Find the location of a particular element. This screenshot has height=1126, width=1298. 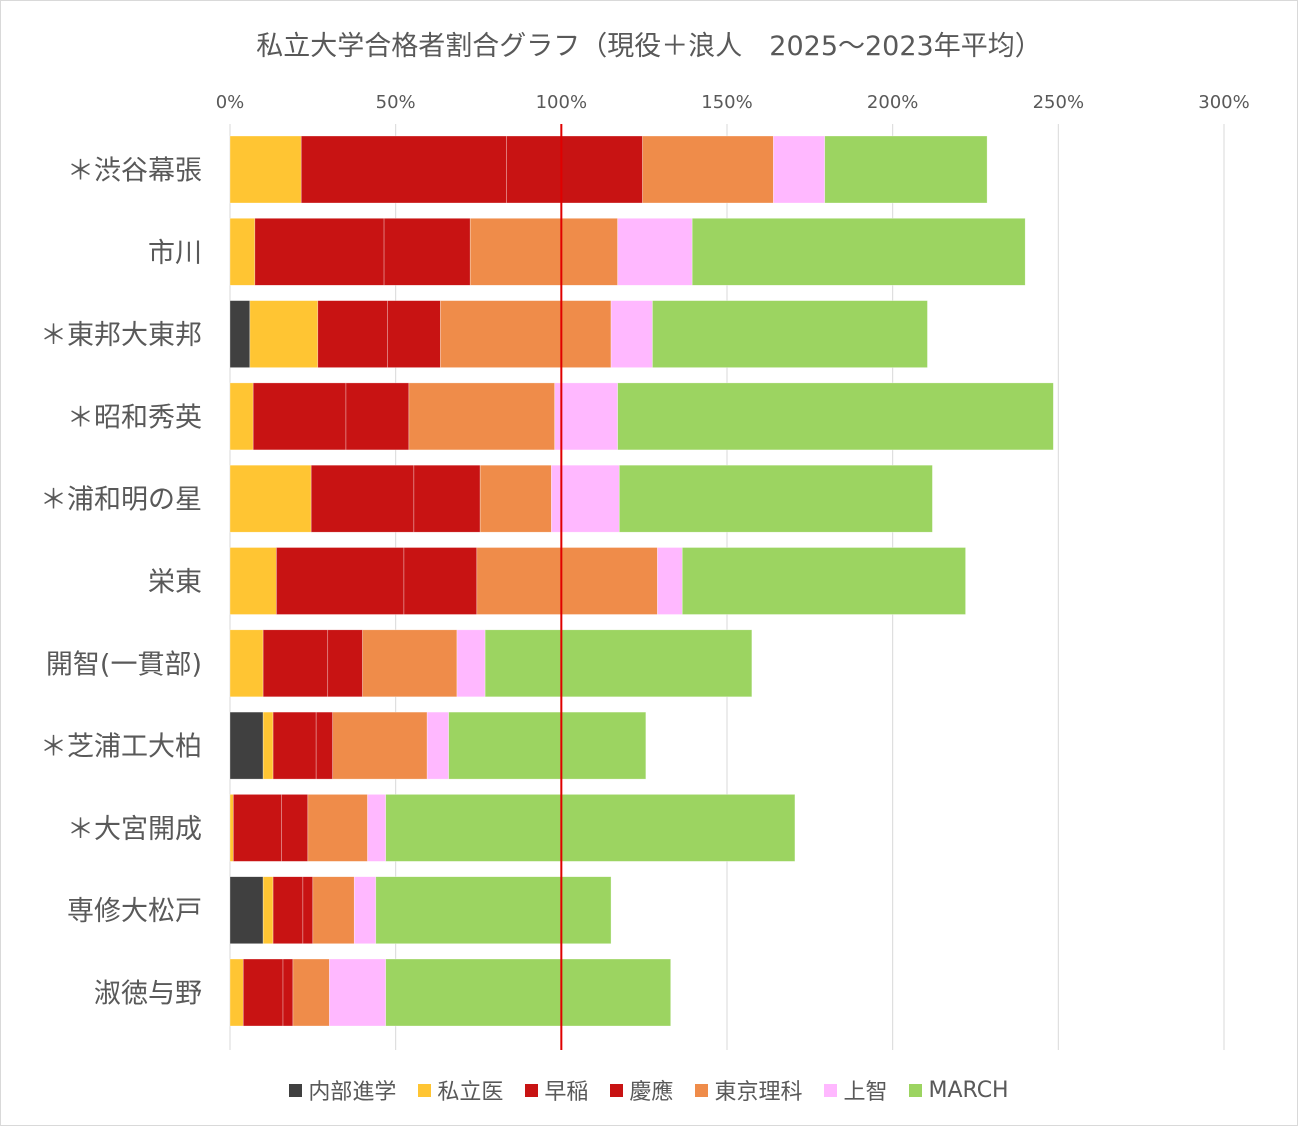

legend-label: 慶應 is located at coordinates (651, 1092).